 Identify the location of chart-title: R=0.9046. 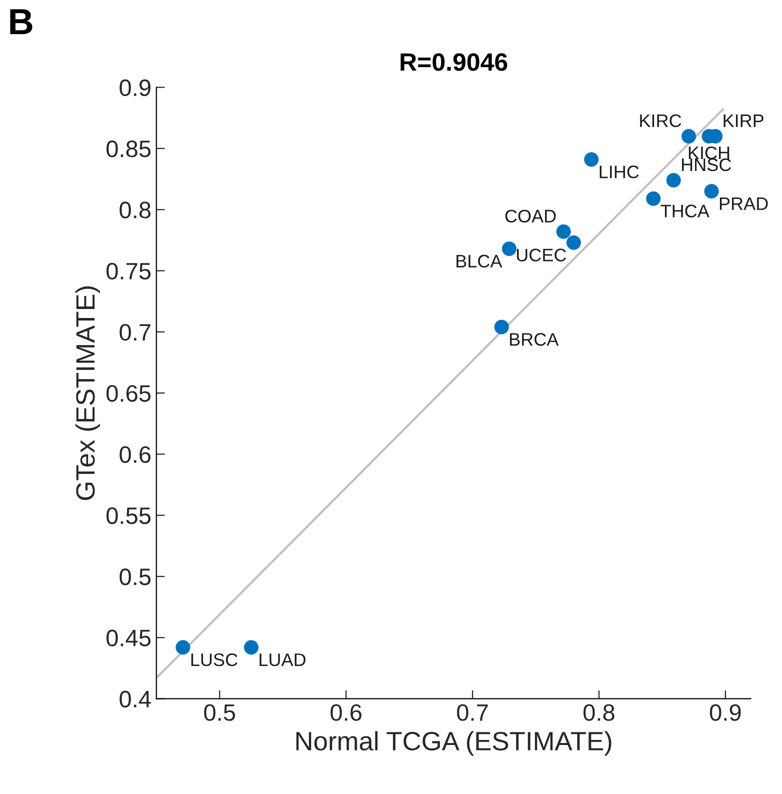
(454, 62).